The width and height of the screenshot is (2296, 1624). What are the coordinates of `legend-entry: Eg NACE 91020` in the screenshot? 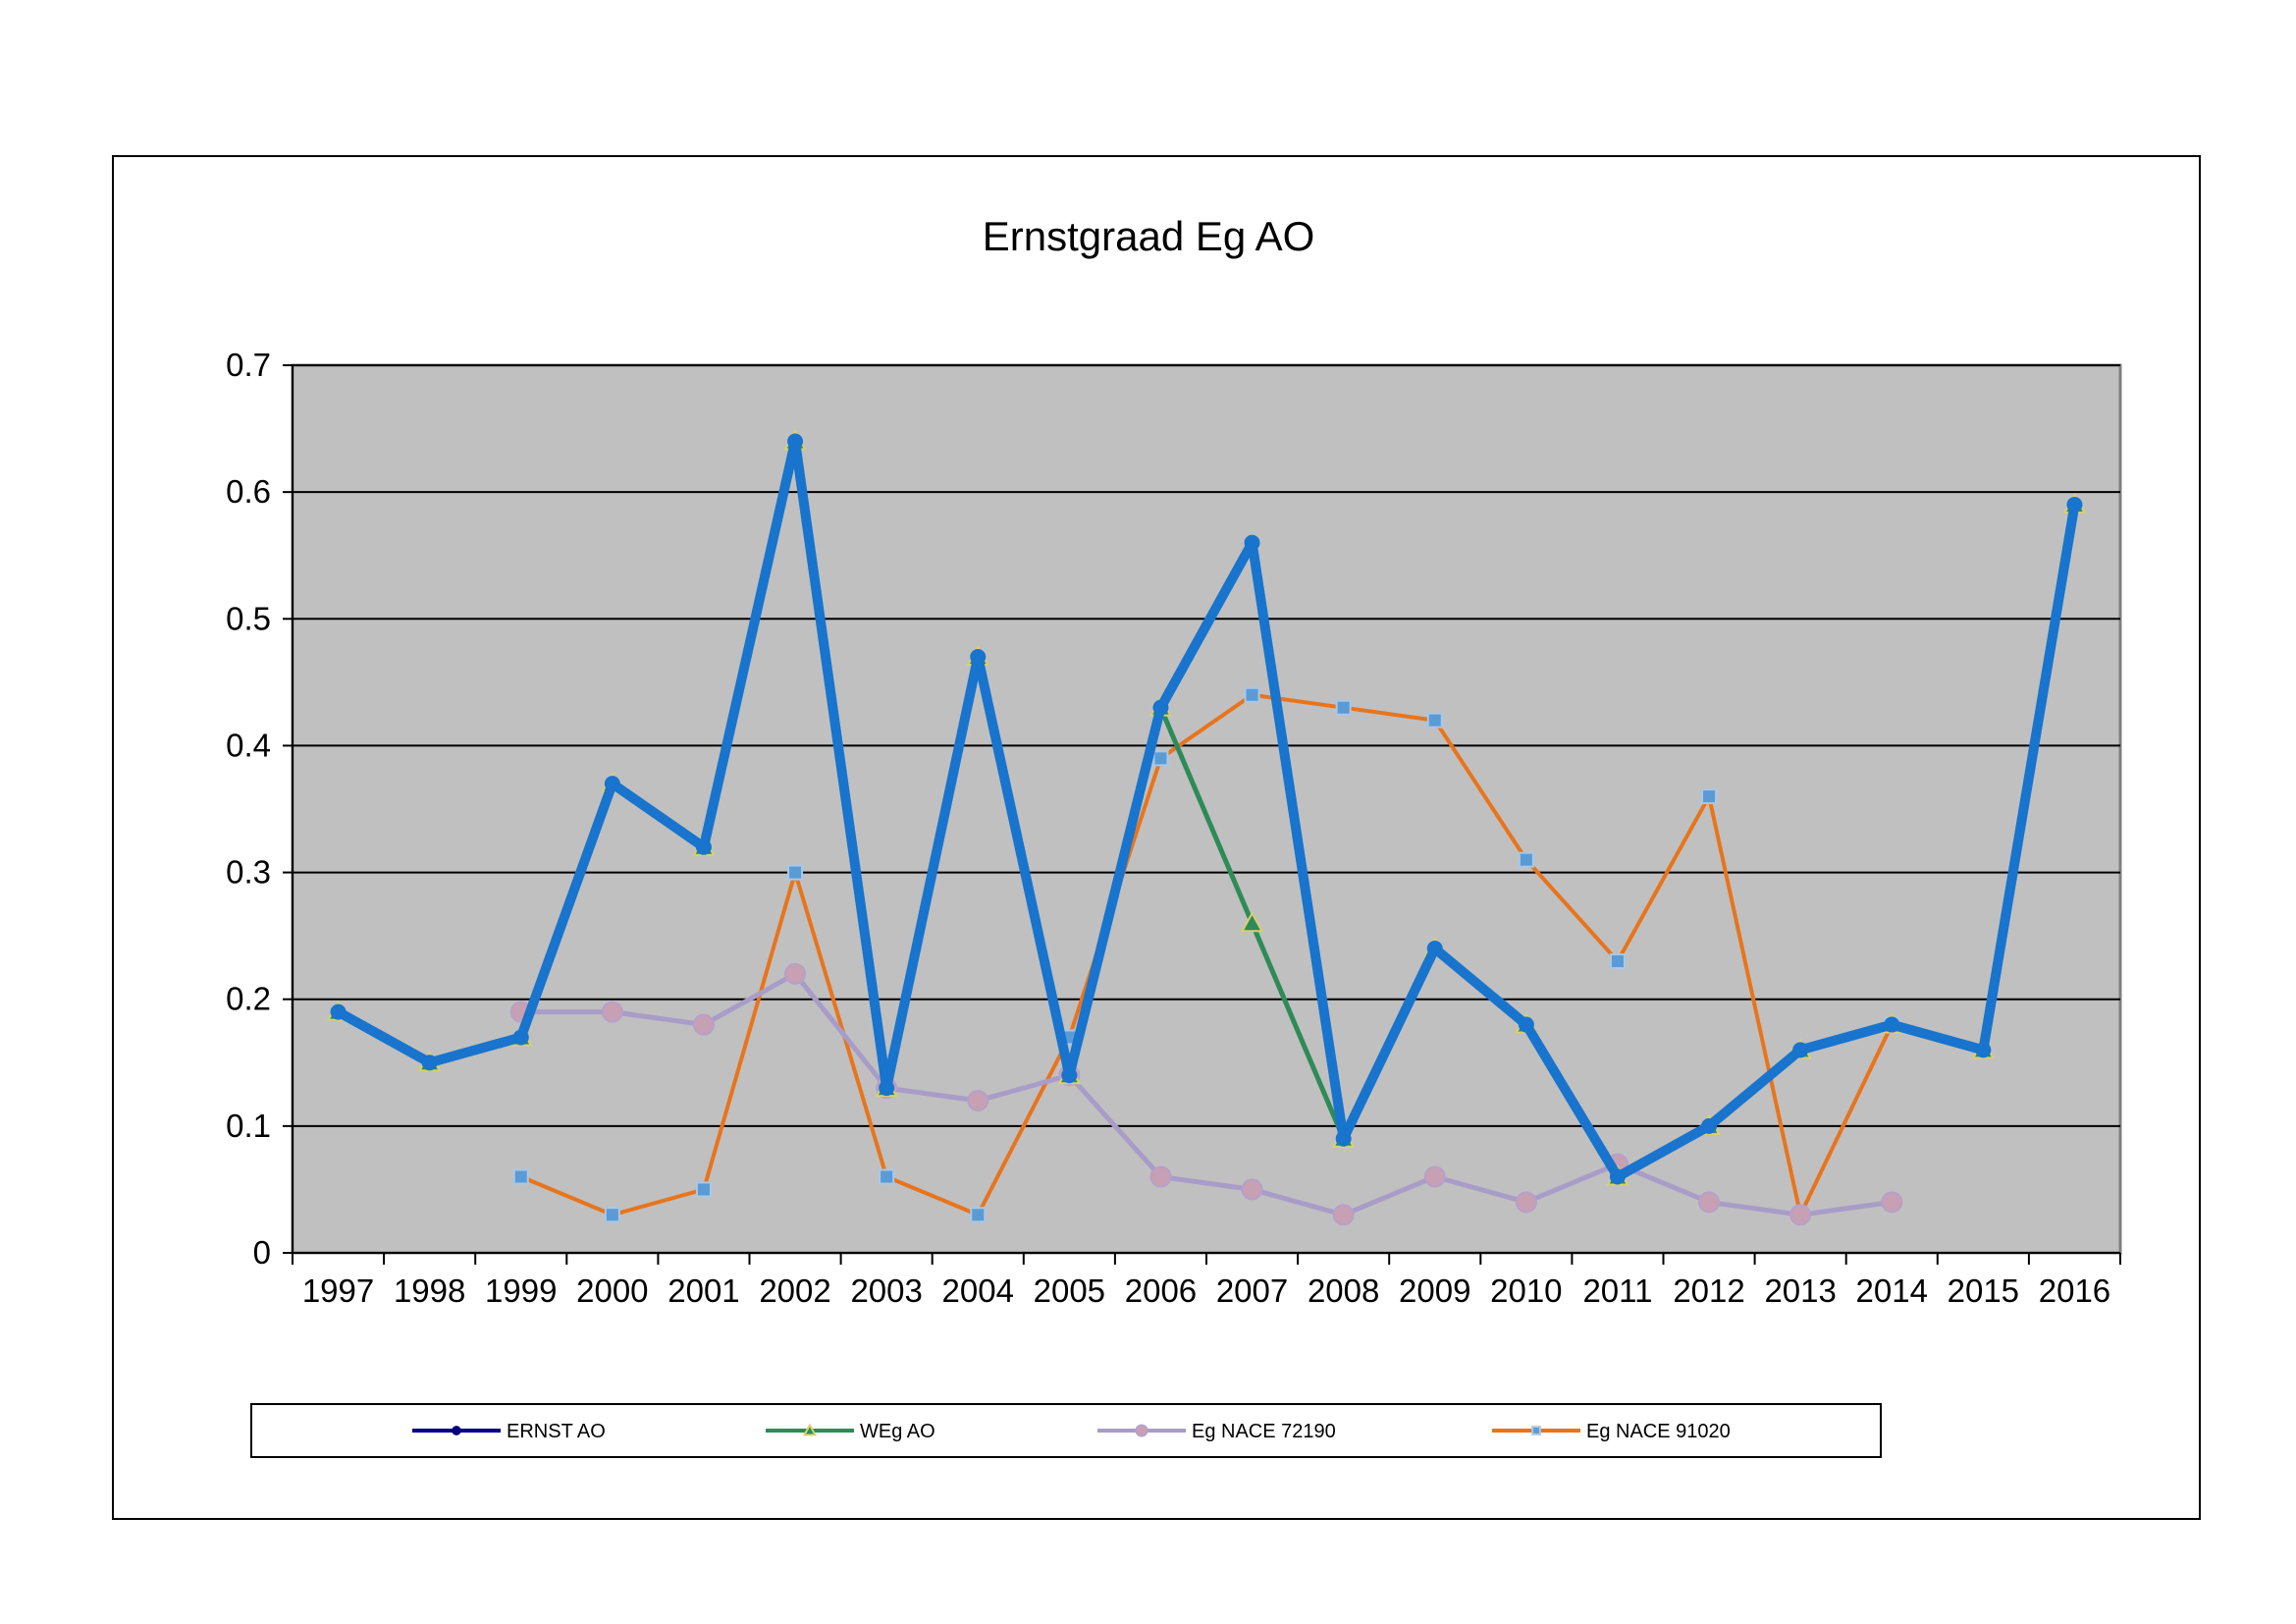 It's located at (1611, 1431).